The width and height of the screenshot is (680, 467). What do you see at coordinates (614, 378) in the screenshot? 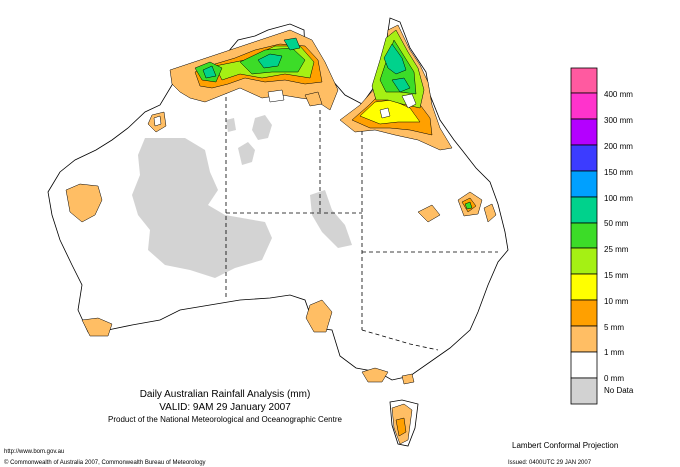
I see `legend-label-0: 0 mm` at bounding box center [614, 378].